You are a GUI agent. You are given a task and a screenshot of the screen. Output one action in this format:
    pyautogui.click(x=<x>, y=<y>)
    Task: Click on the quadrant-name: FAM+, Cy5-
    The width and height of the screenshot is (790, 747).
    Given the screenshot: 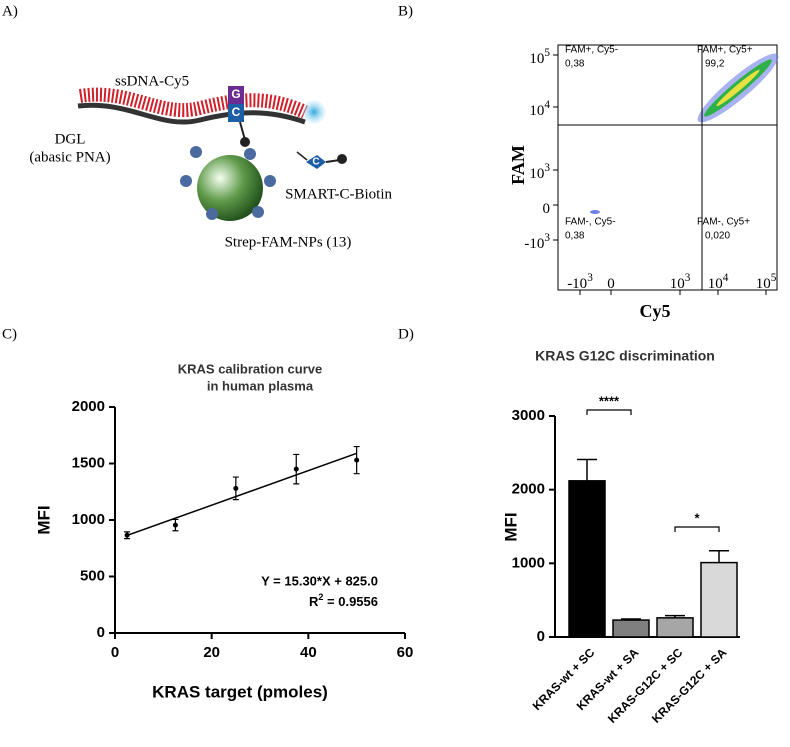 What is the action you would take?
    pyautogui.click(x=591, y=50)
    